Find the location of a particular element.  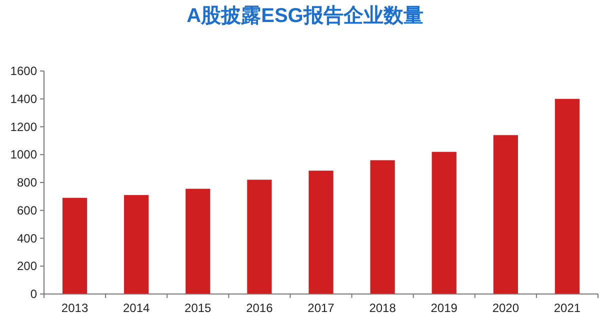

x-tick-label: 2020 is located at coordinates (506, 308).